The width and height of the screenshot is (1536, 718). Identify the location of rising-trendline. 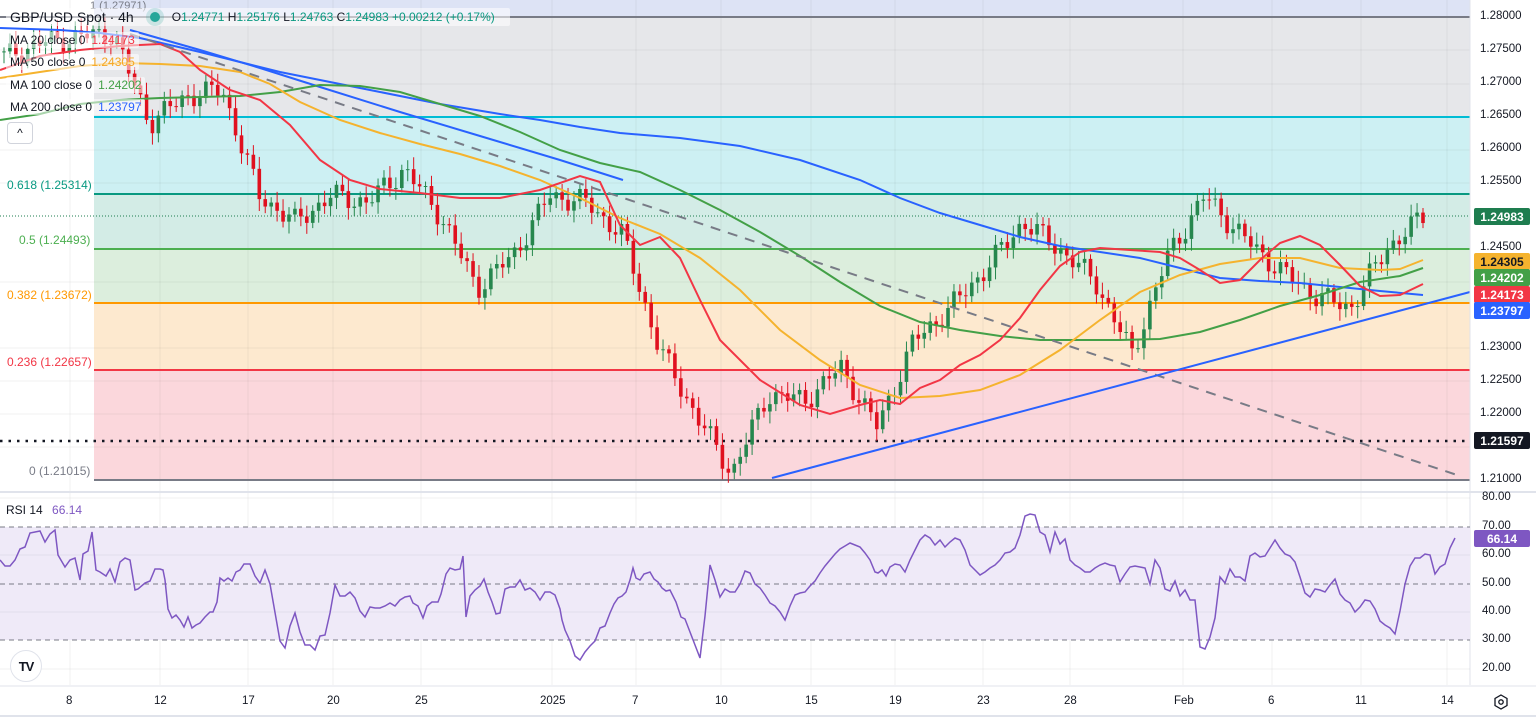
(1121, 385).